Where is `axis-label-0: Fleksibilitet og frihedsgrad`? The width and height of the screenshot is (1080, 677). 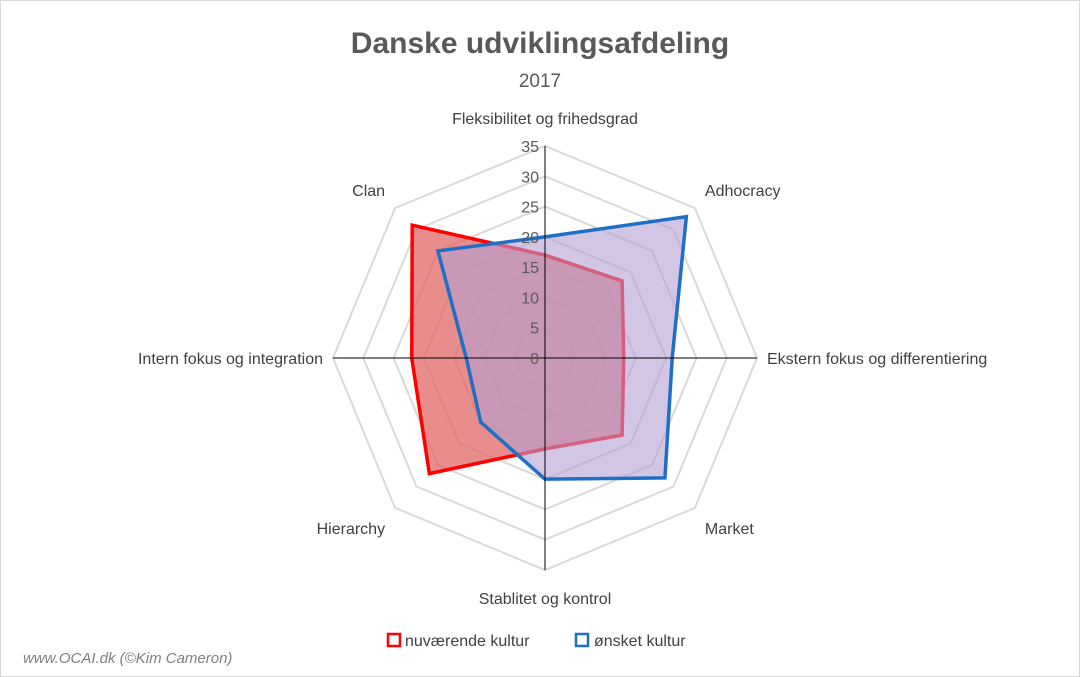 axis-label-0: Fleksibilitet og frihedsgrad is located at coordinates (545, 119).